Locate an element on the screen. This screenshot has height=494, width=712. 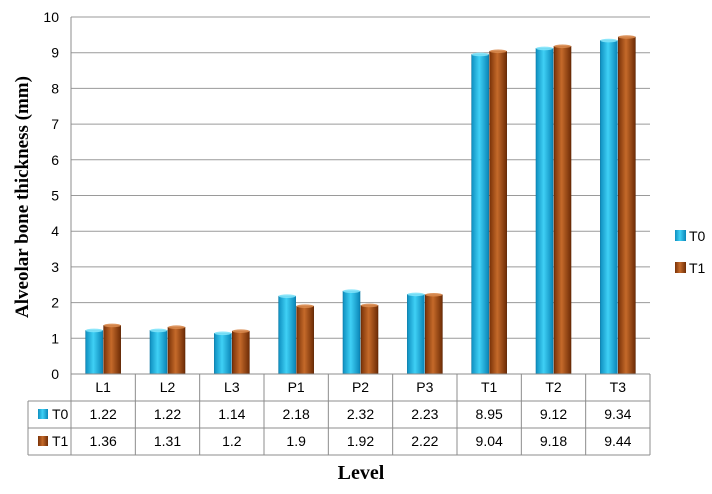
y-tick-label: 1 is located at coordinates (55, 338).